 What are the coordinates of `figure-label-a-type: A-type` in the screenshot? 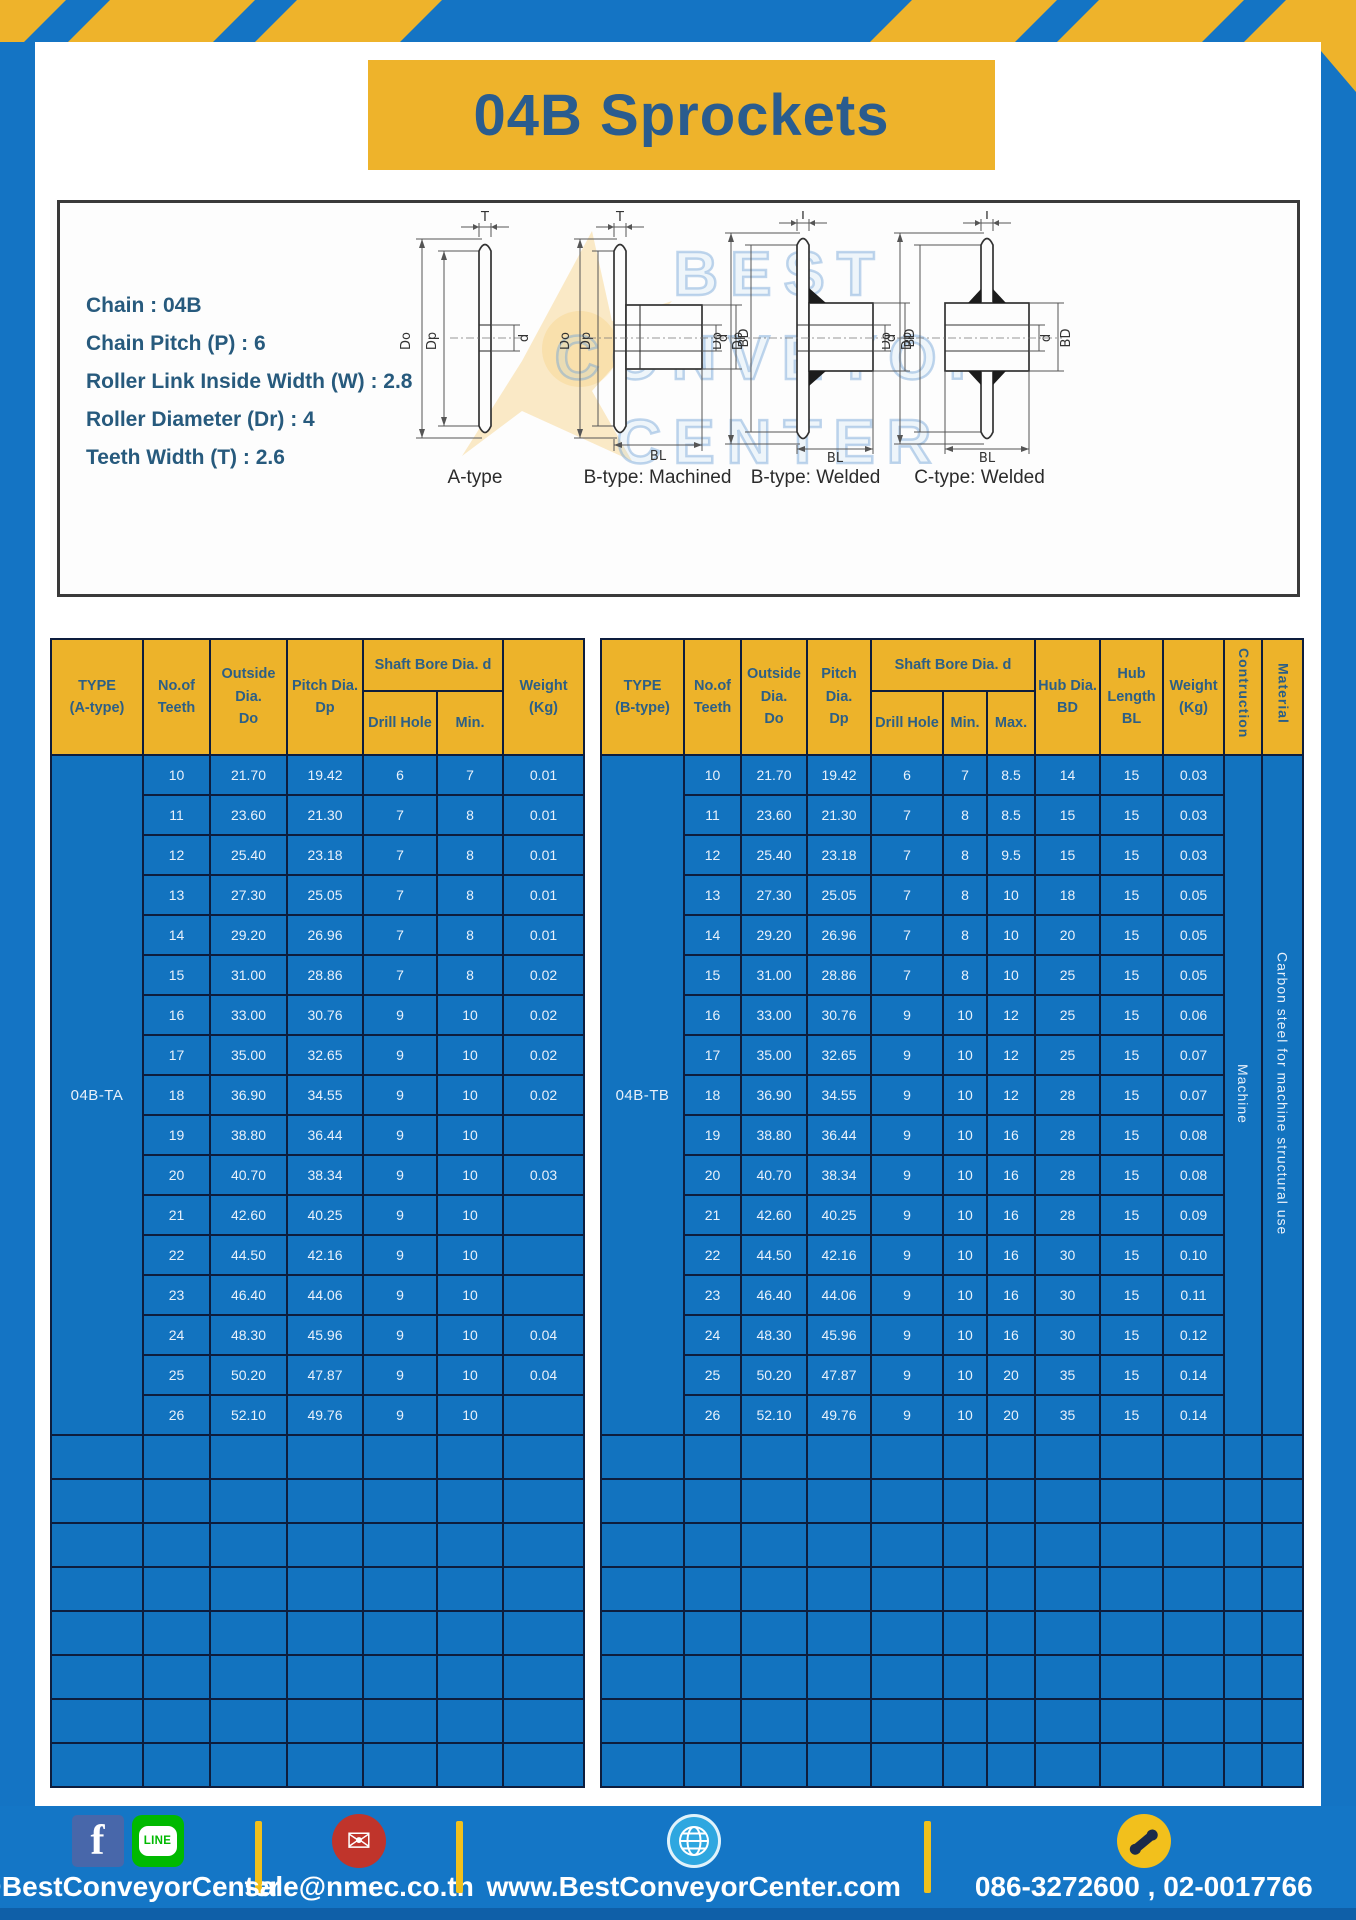 It's located at (475, 477).